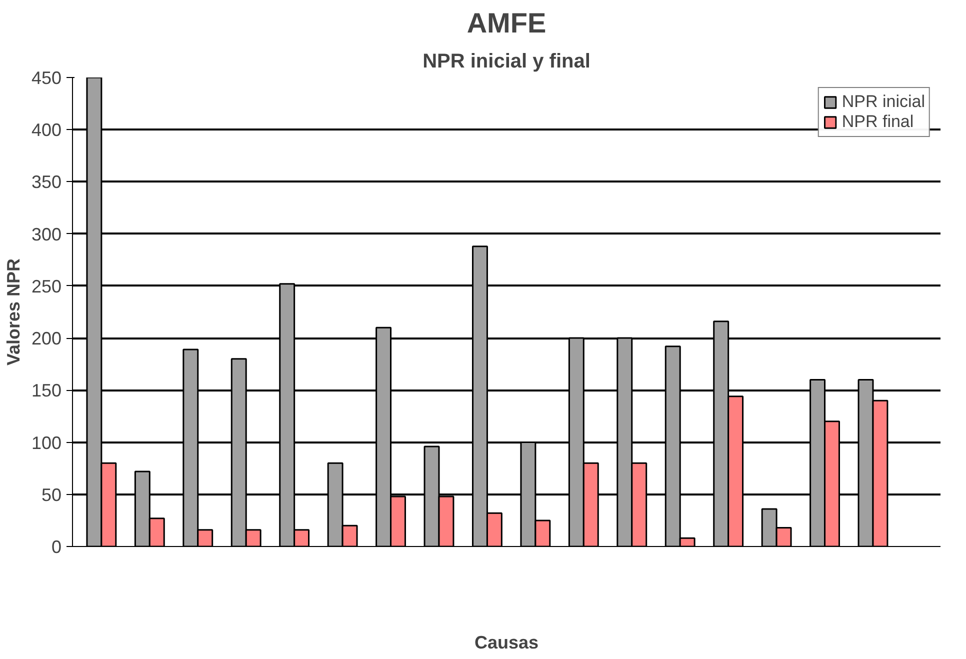 This screenshot has width=966, height=659. What do you see at coordinates (46, 78) in the screenshot?
I see `y-tick-label: 450` at bounding box center [46, 78].